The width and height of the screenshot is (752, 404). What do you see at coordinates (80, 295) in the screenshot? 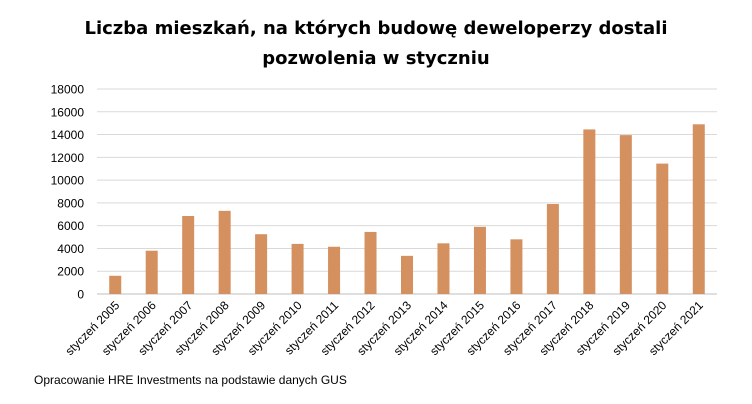
I see `y-tick-label: 0` at bounding box center [80, 295].